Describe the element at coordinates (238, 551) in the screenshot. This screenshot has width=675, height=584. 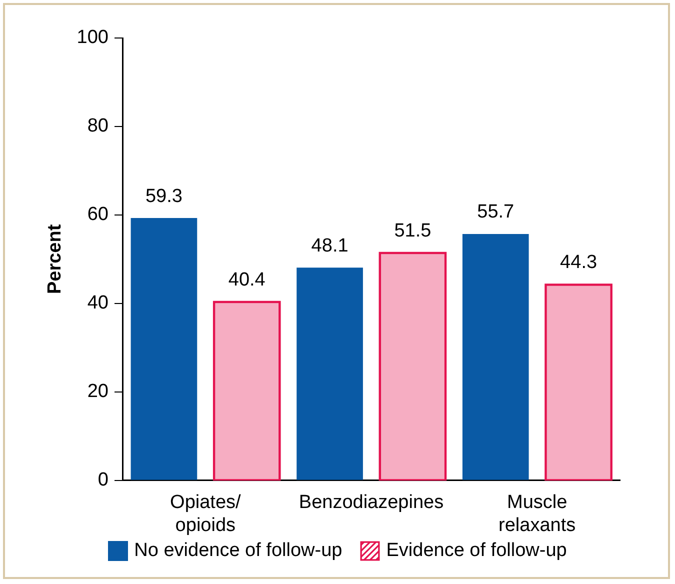
I see `legend-label: No evidence of follow-up` at that location.